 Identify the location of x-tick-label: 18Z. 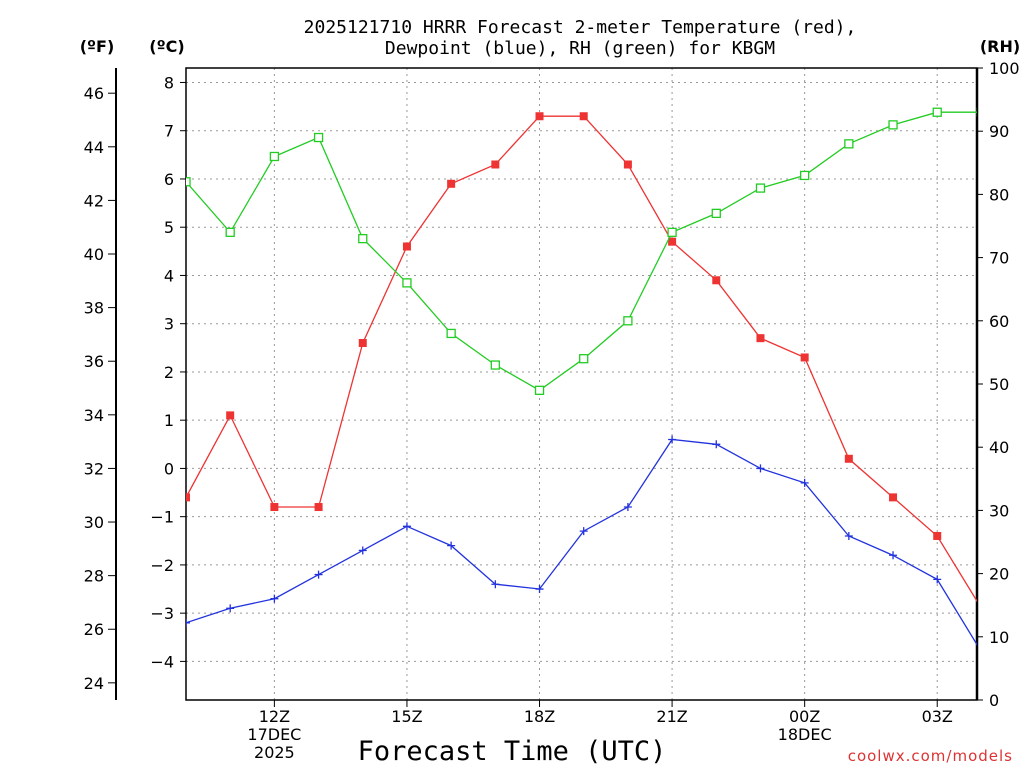
(539, 716).